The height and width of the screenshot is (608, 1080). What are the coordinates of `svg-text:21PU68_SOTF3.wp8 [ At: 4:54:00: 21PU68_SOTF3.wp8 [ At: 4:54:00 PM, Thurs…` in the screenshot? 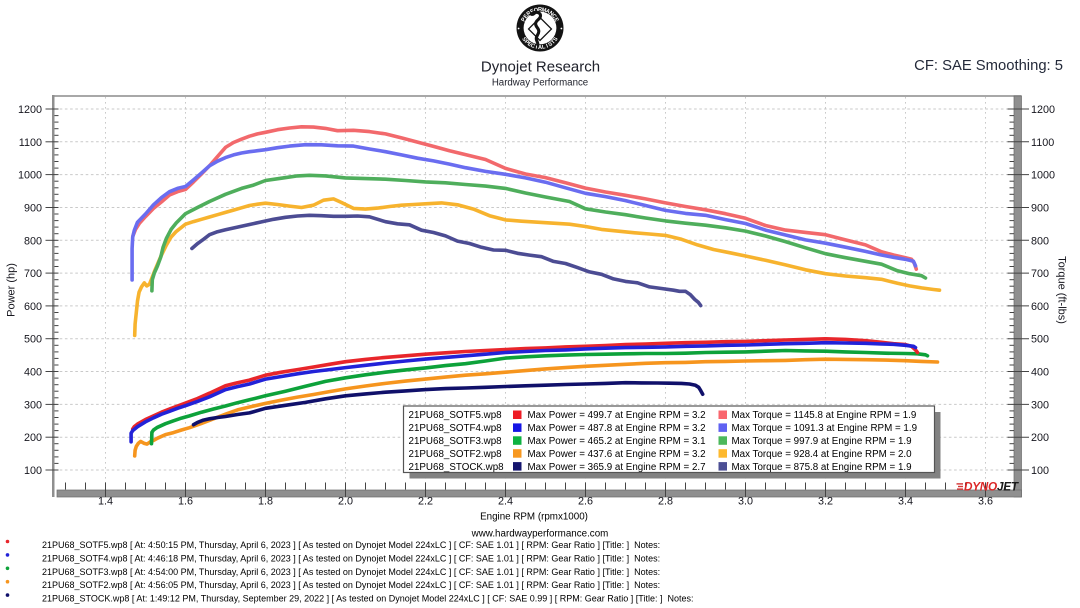 It's located at (351, 572).